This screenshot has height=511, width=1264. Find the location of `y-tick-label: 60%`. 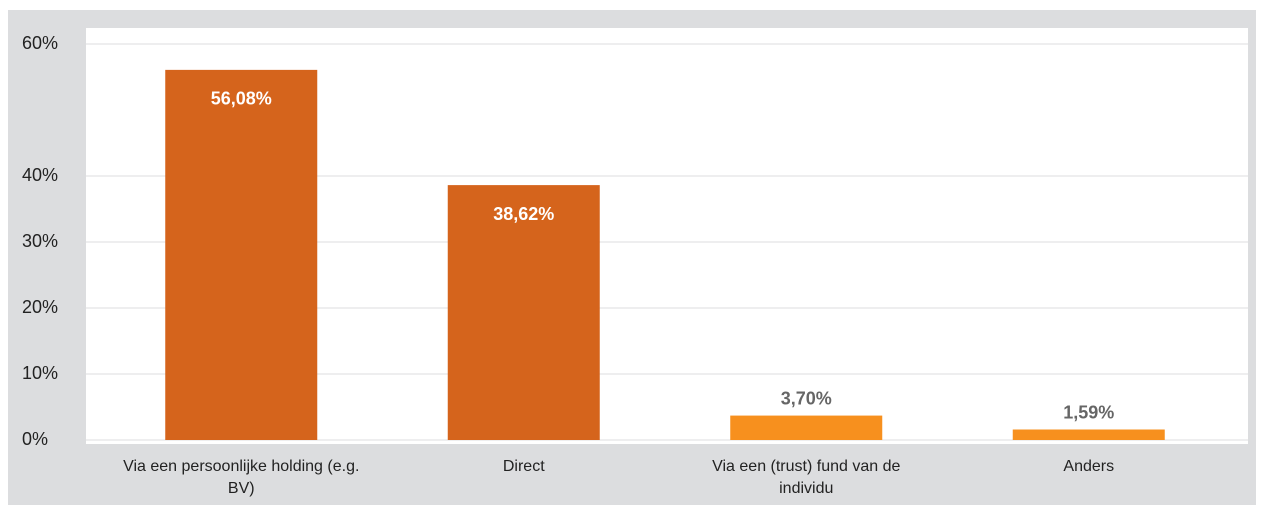

y-tick-label: 60% is located at coordinates (40, 43).